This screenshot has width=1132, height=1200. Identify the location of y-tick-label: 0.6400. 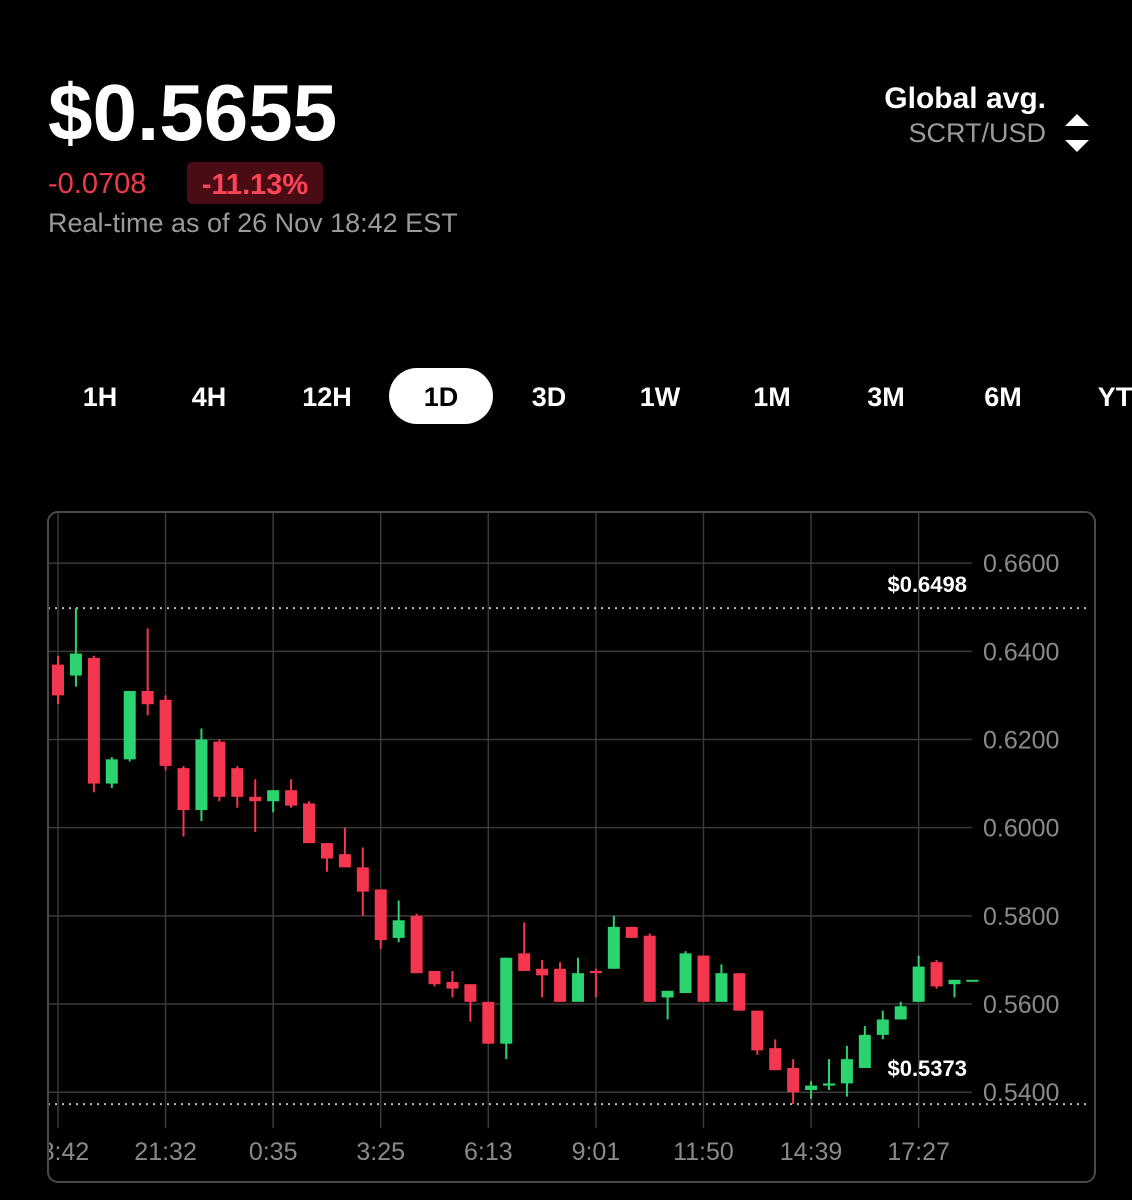
(1021, 652).